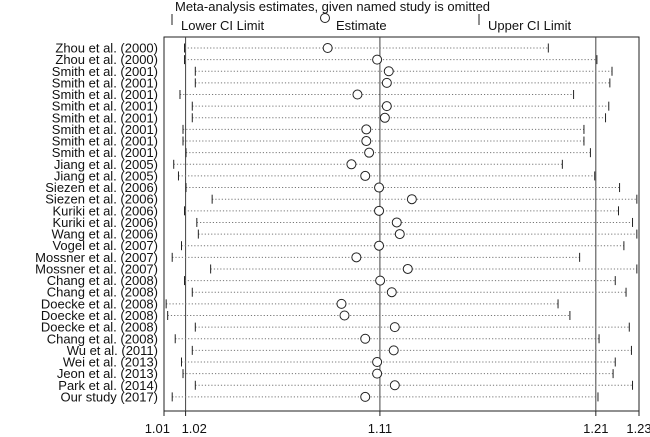 Image resolution: width=650 pixels, height=437 pixels. Describe the element at coordinates (157, 428) in the screenshot. I see `x-tick-label: 1.01` at that location.